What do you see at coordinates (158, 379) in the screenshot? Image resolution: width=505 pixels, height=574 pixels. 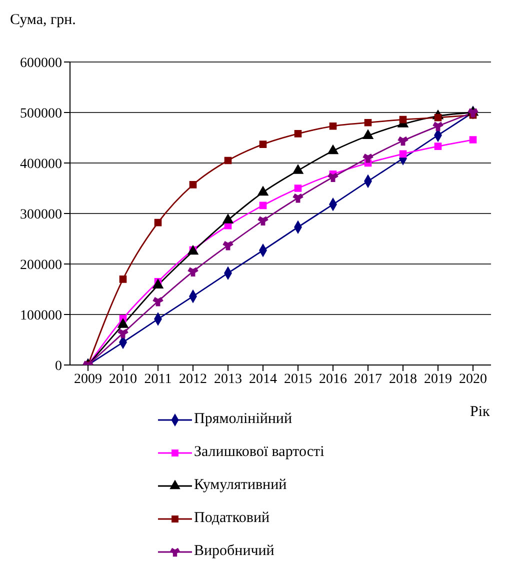 I see `x-tick-label: 2011` at bounding box center [158, 379].